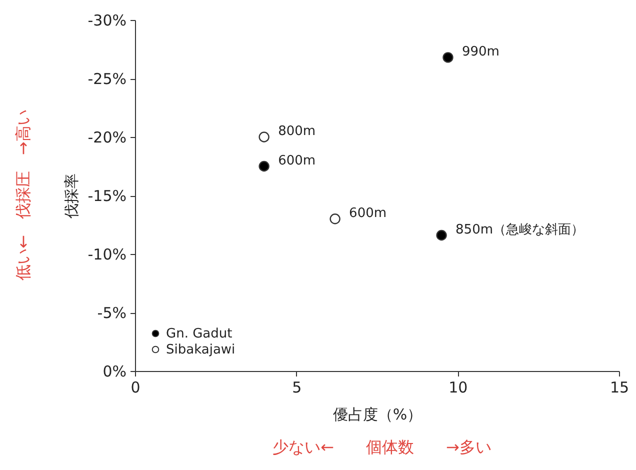 The height and width of the screenshot is (470, 636). I want to click on annotation: 800m, so click(297, 131).